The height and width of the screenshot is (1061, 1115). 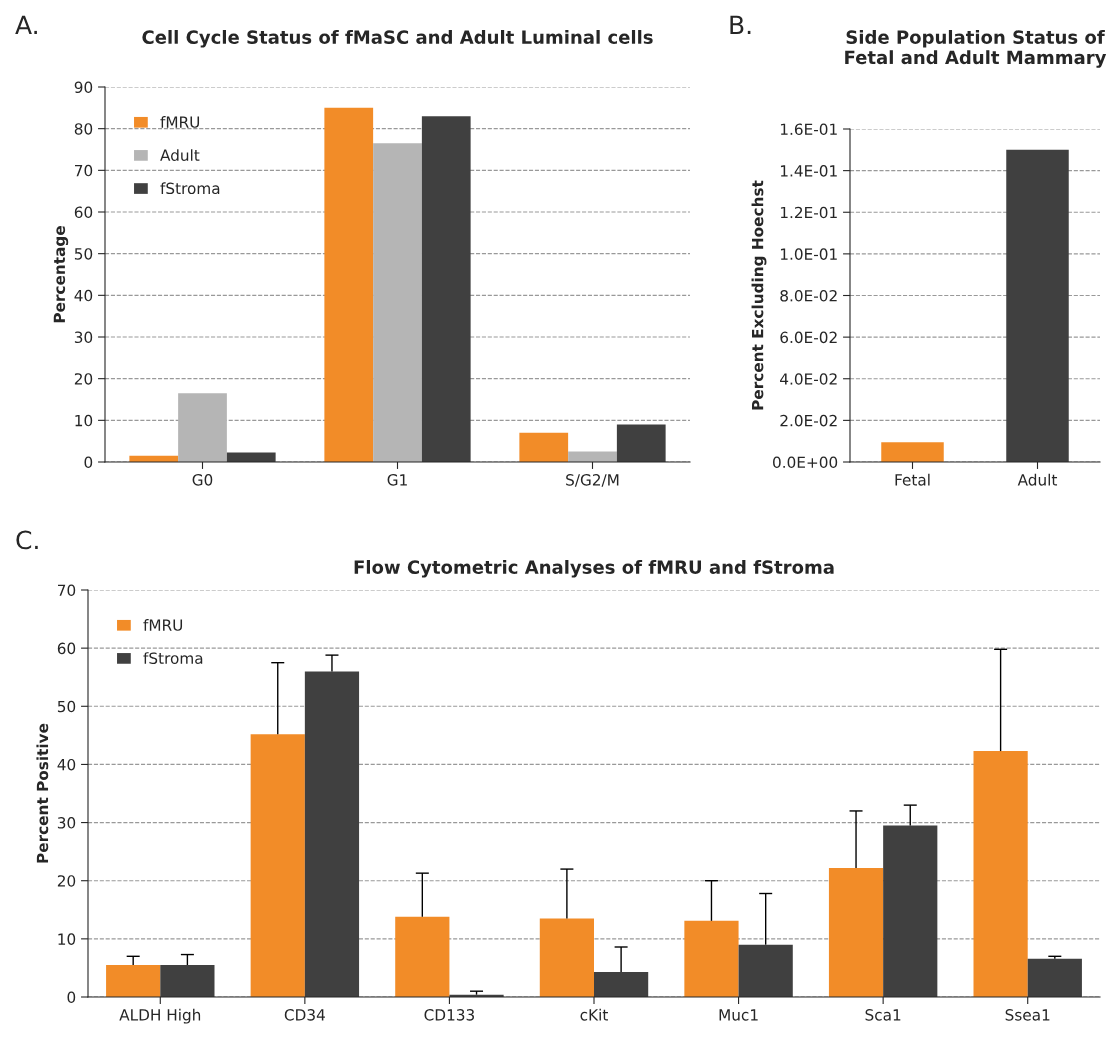 I want to click on x-tick-label: G1, so click(x=397, y=480).